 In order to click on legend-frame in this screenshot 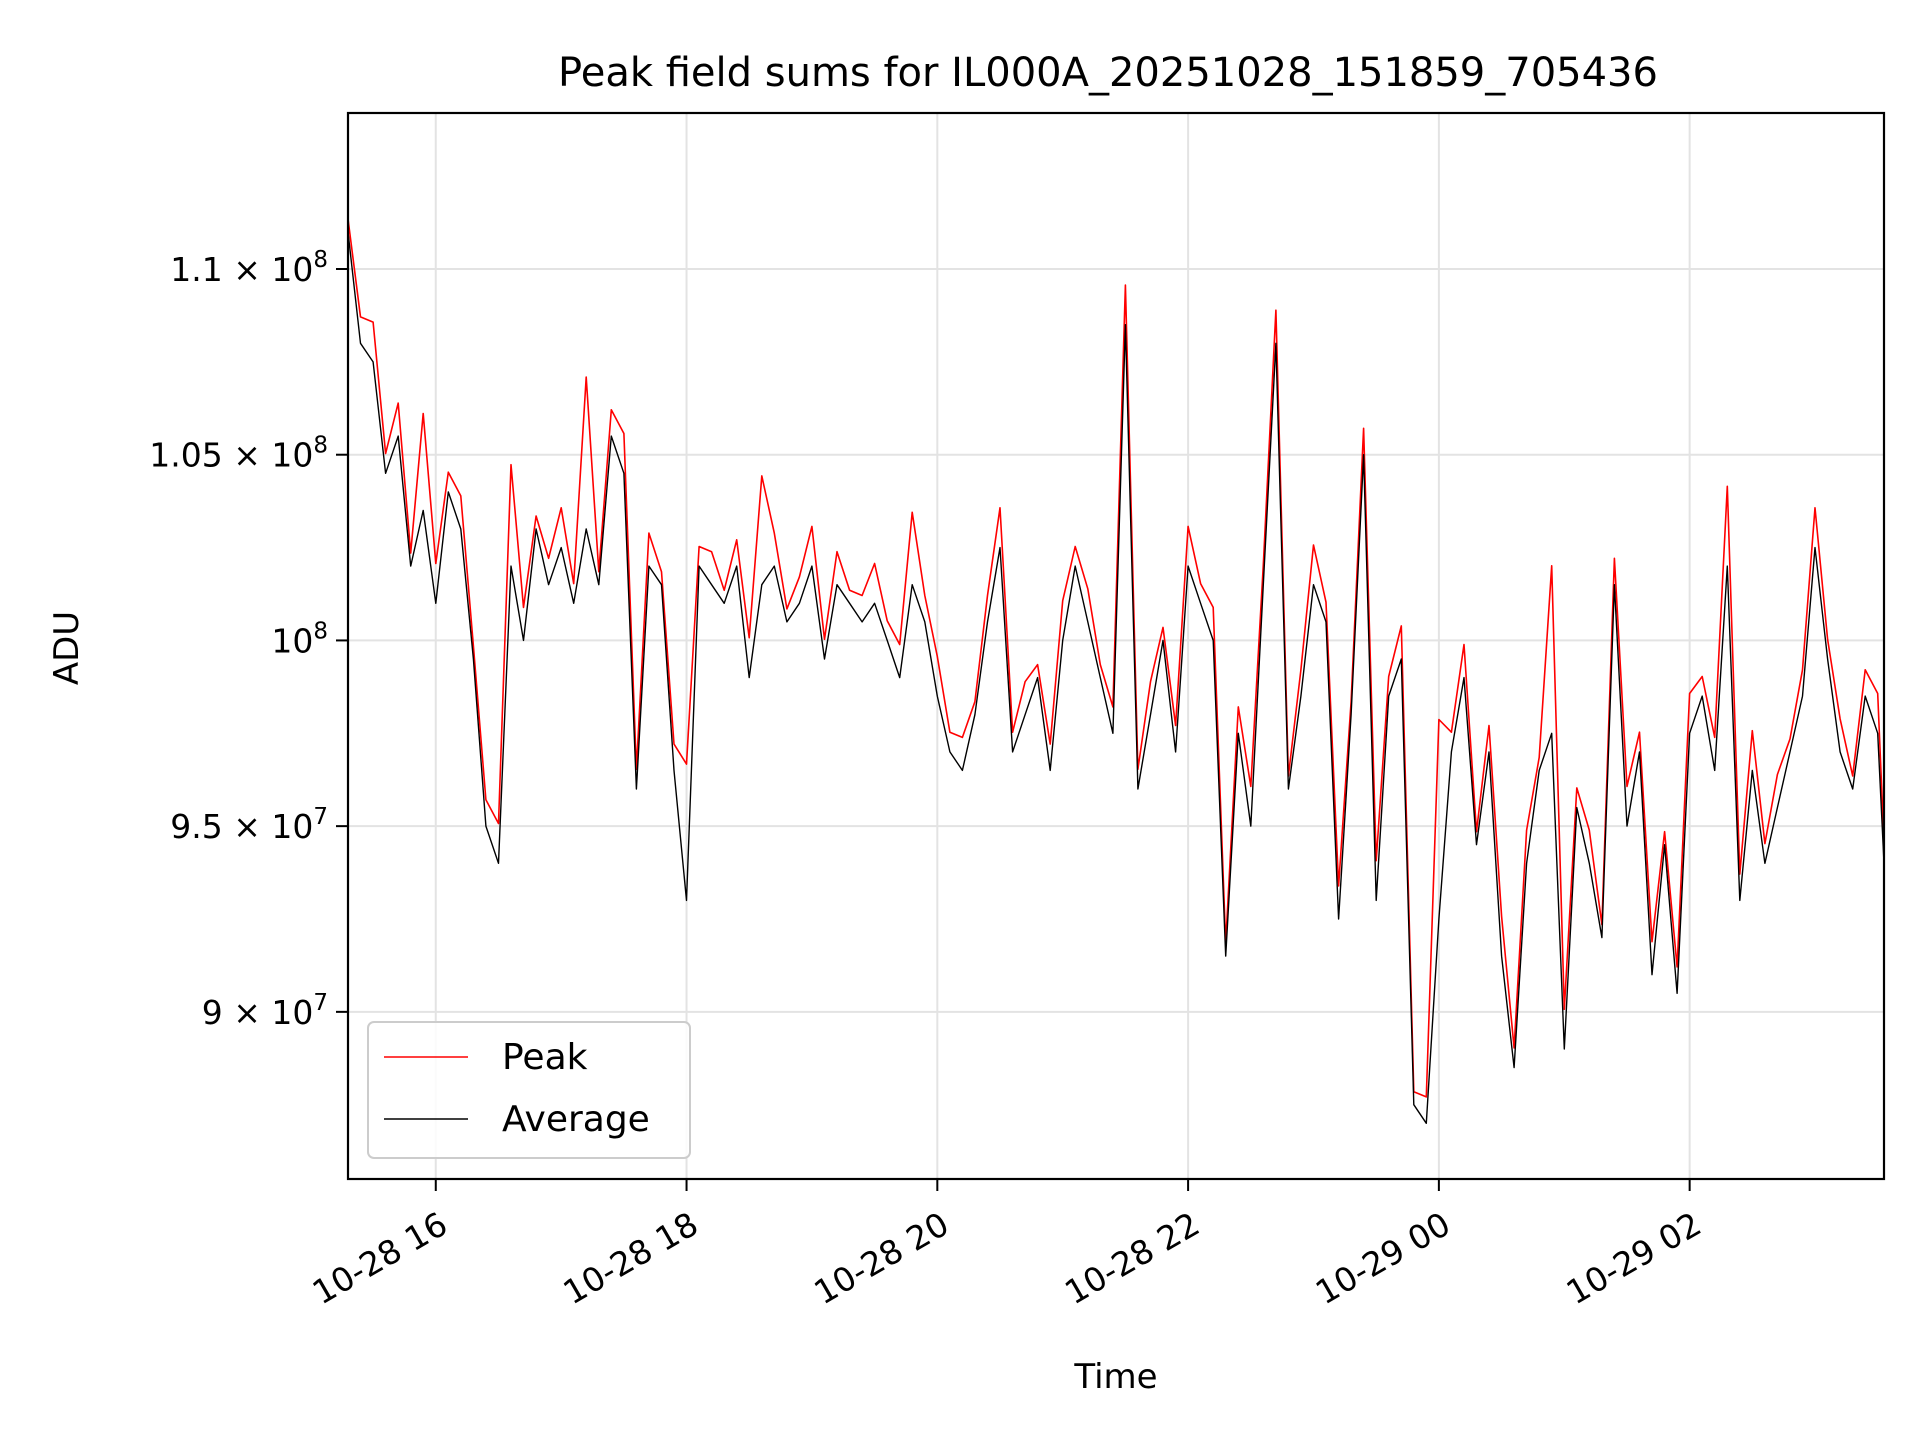, I will do `click(529, 1090)`.